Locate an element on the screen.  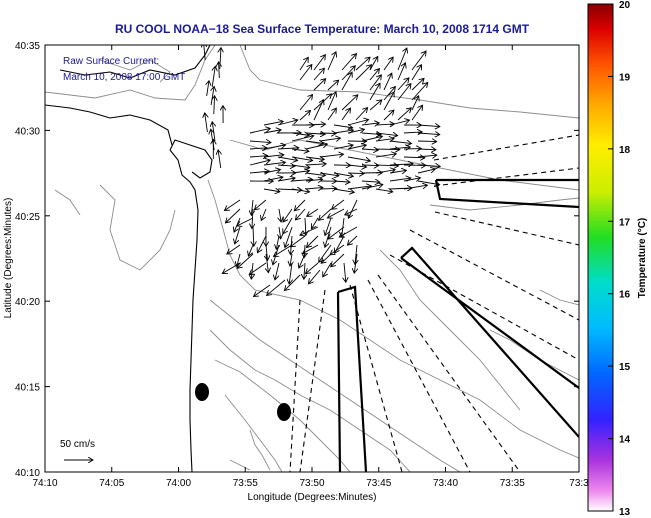
colorbar-tick-label: 16 is located at coordinates (625, 295).